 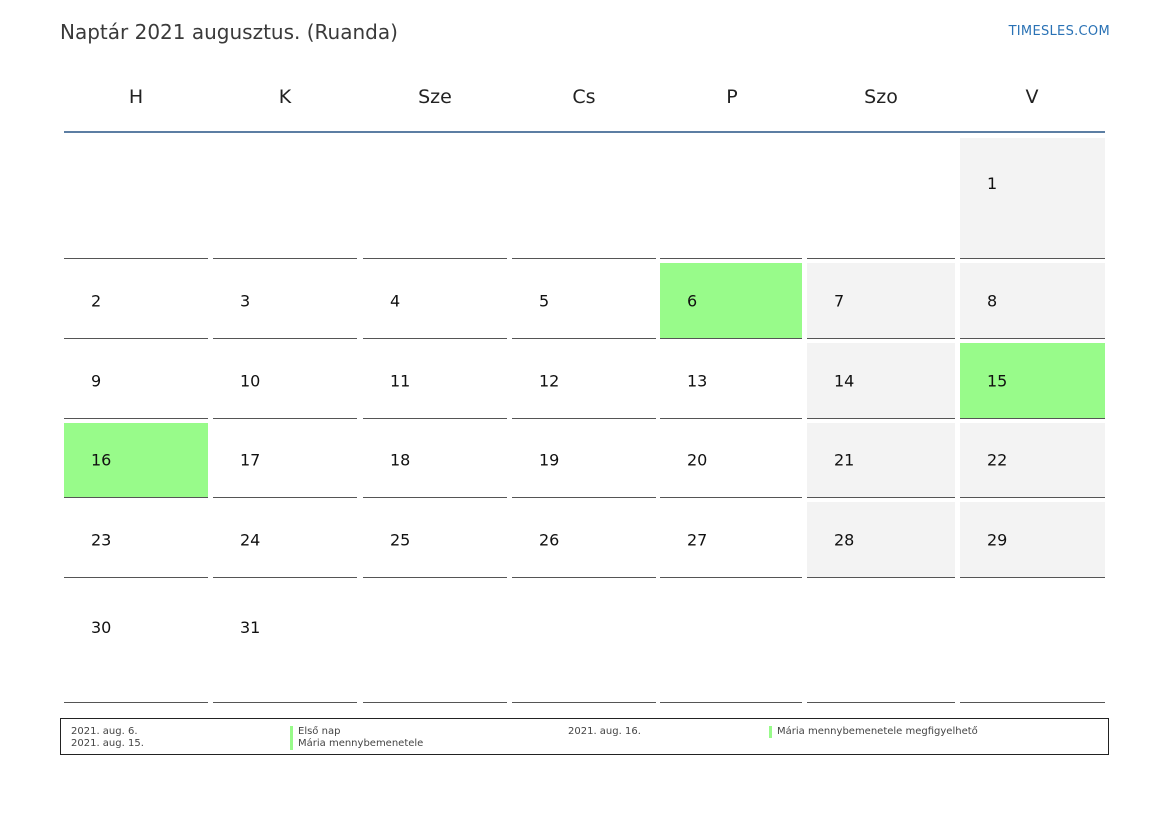 I want to click on day-cell: 15, so click(x=1032, y=381).